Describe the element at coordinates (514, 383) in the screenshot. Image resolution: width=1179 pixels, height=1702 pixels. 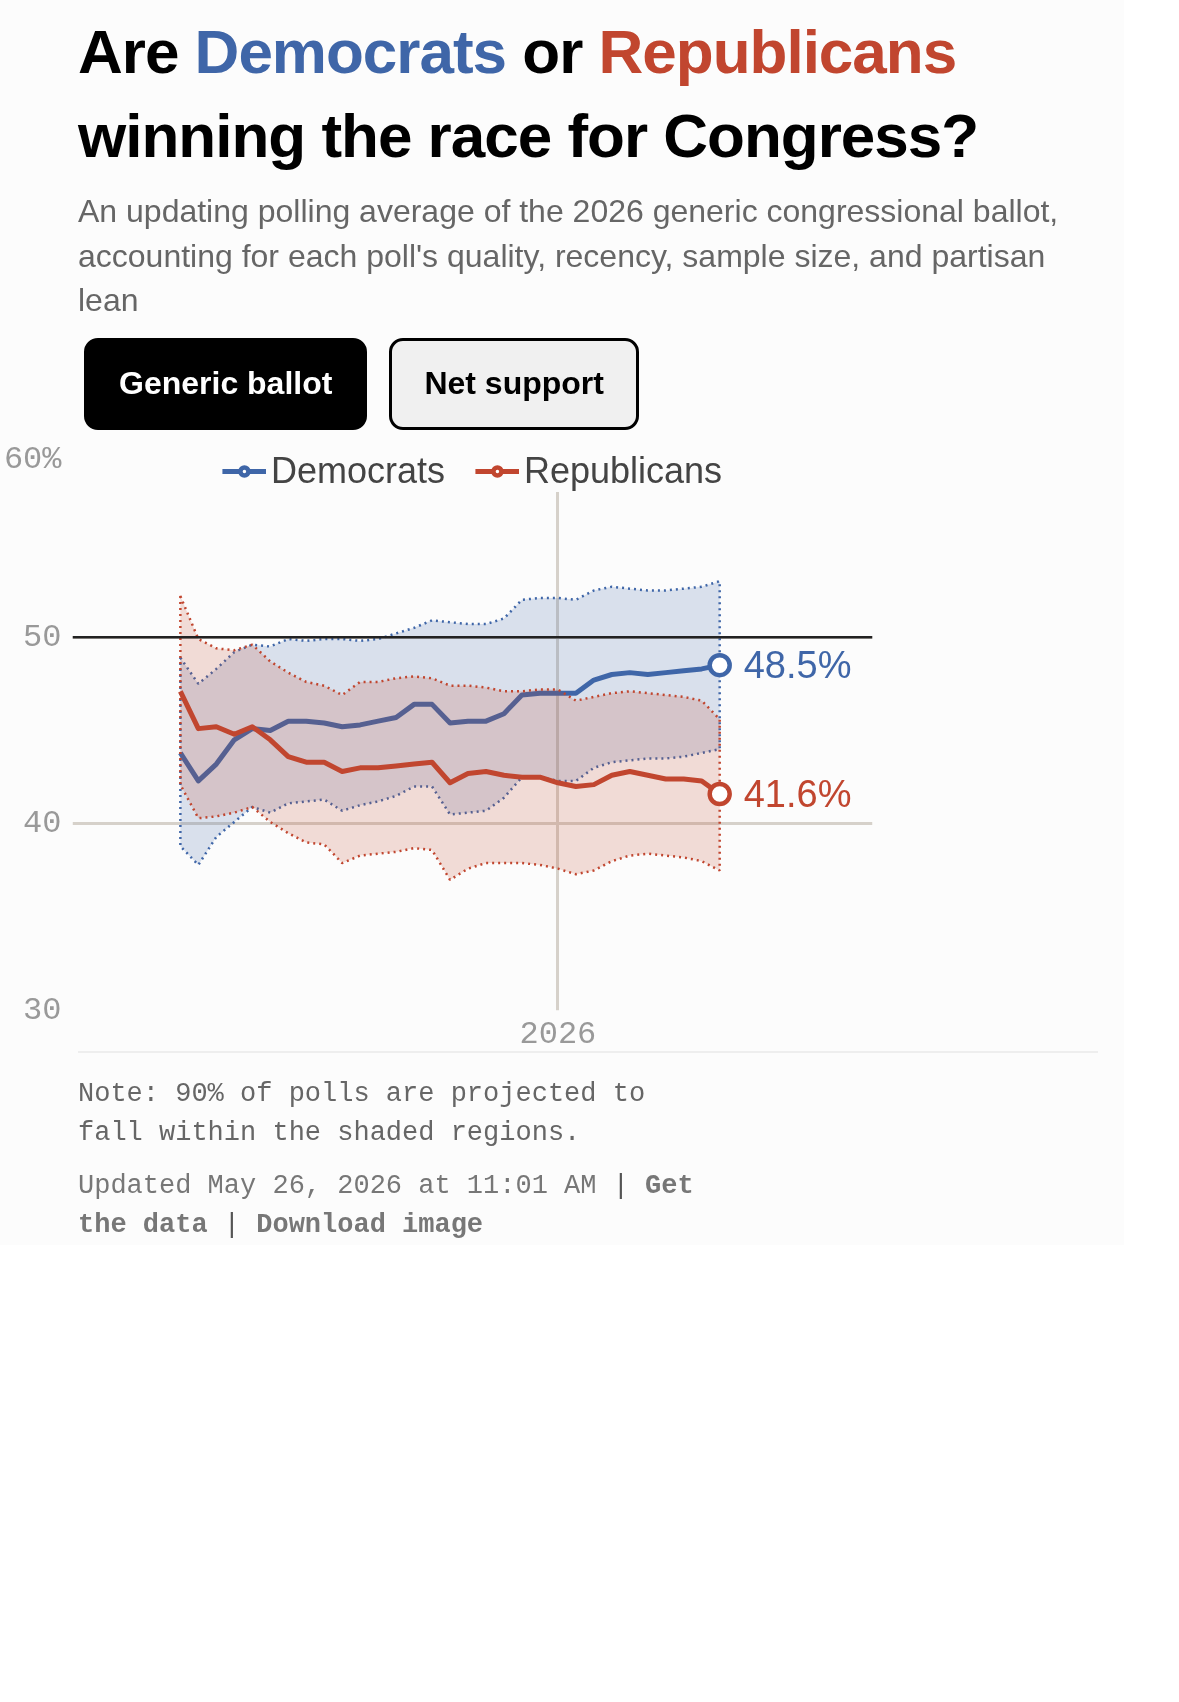
I see `text: Net support` at that location.